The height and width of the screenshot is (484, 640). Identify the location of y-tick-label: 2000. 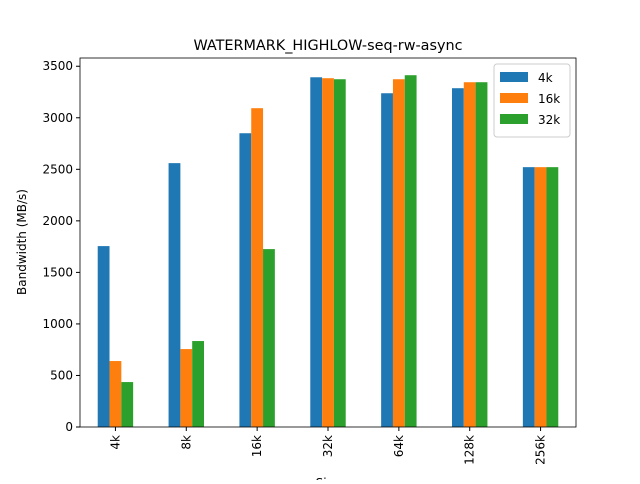
(57, 221).